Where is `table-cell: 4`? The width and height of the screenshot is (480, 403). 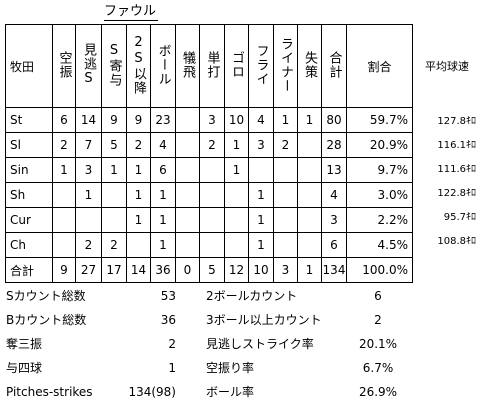 table-cell: 4 is located at coordinates (261, 120).